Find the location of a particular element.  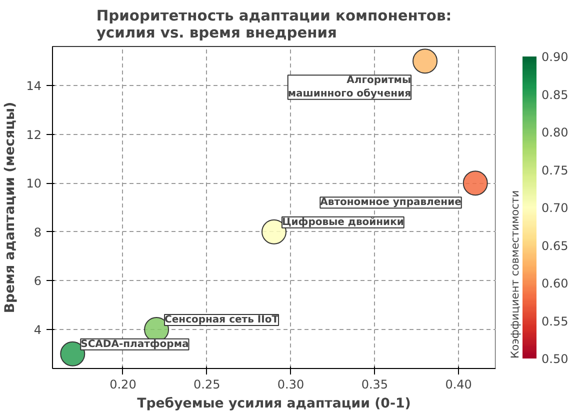

y-tick-label: 10 is located at coordinates (34, 183).